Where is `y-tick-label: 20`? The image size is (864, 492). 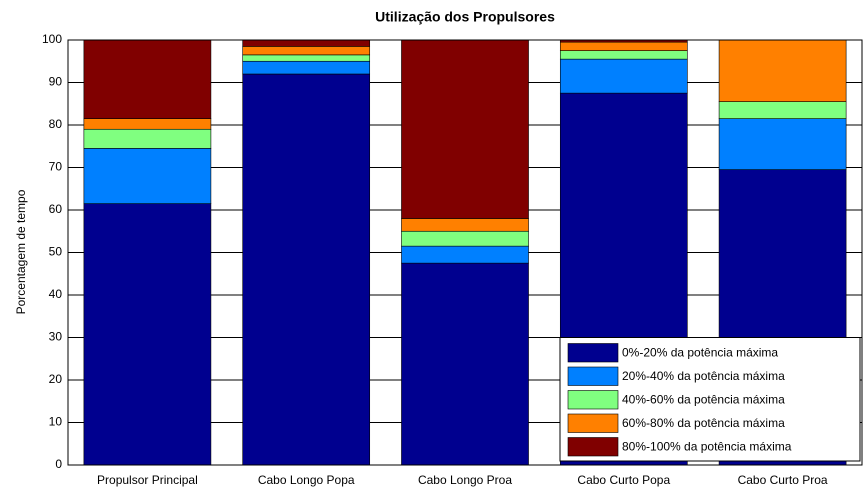
y-tick-label: 20 is located at coordinates (56, 379).